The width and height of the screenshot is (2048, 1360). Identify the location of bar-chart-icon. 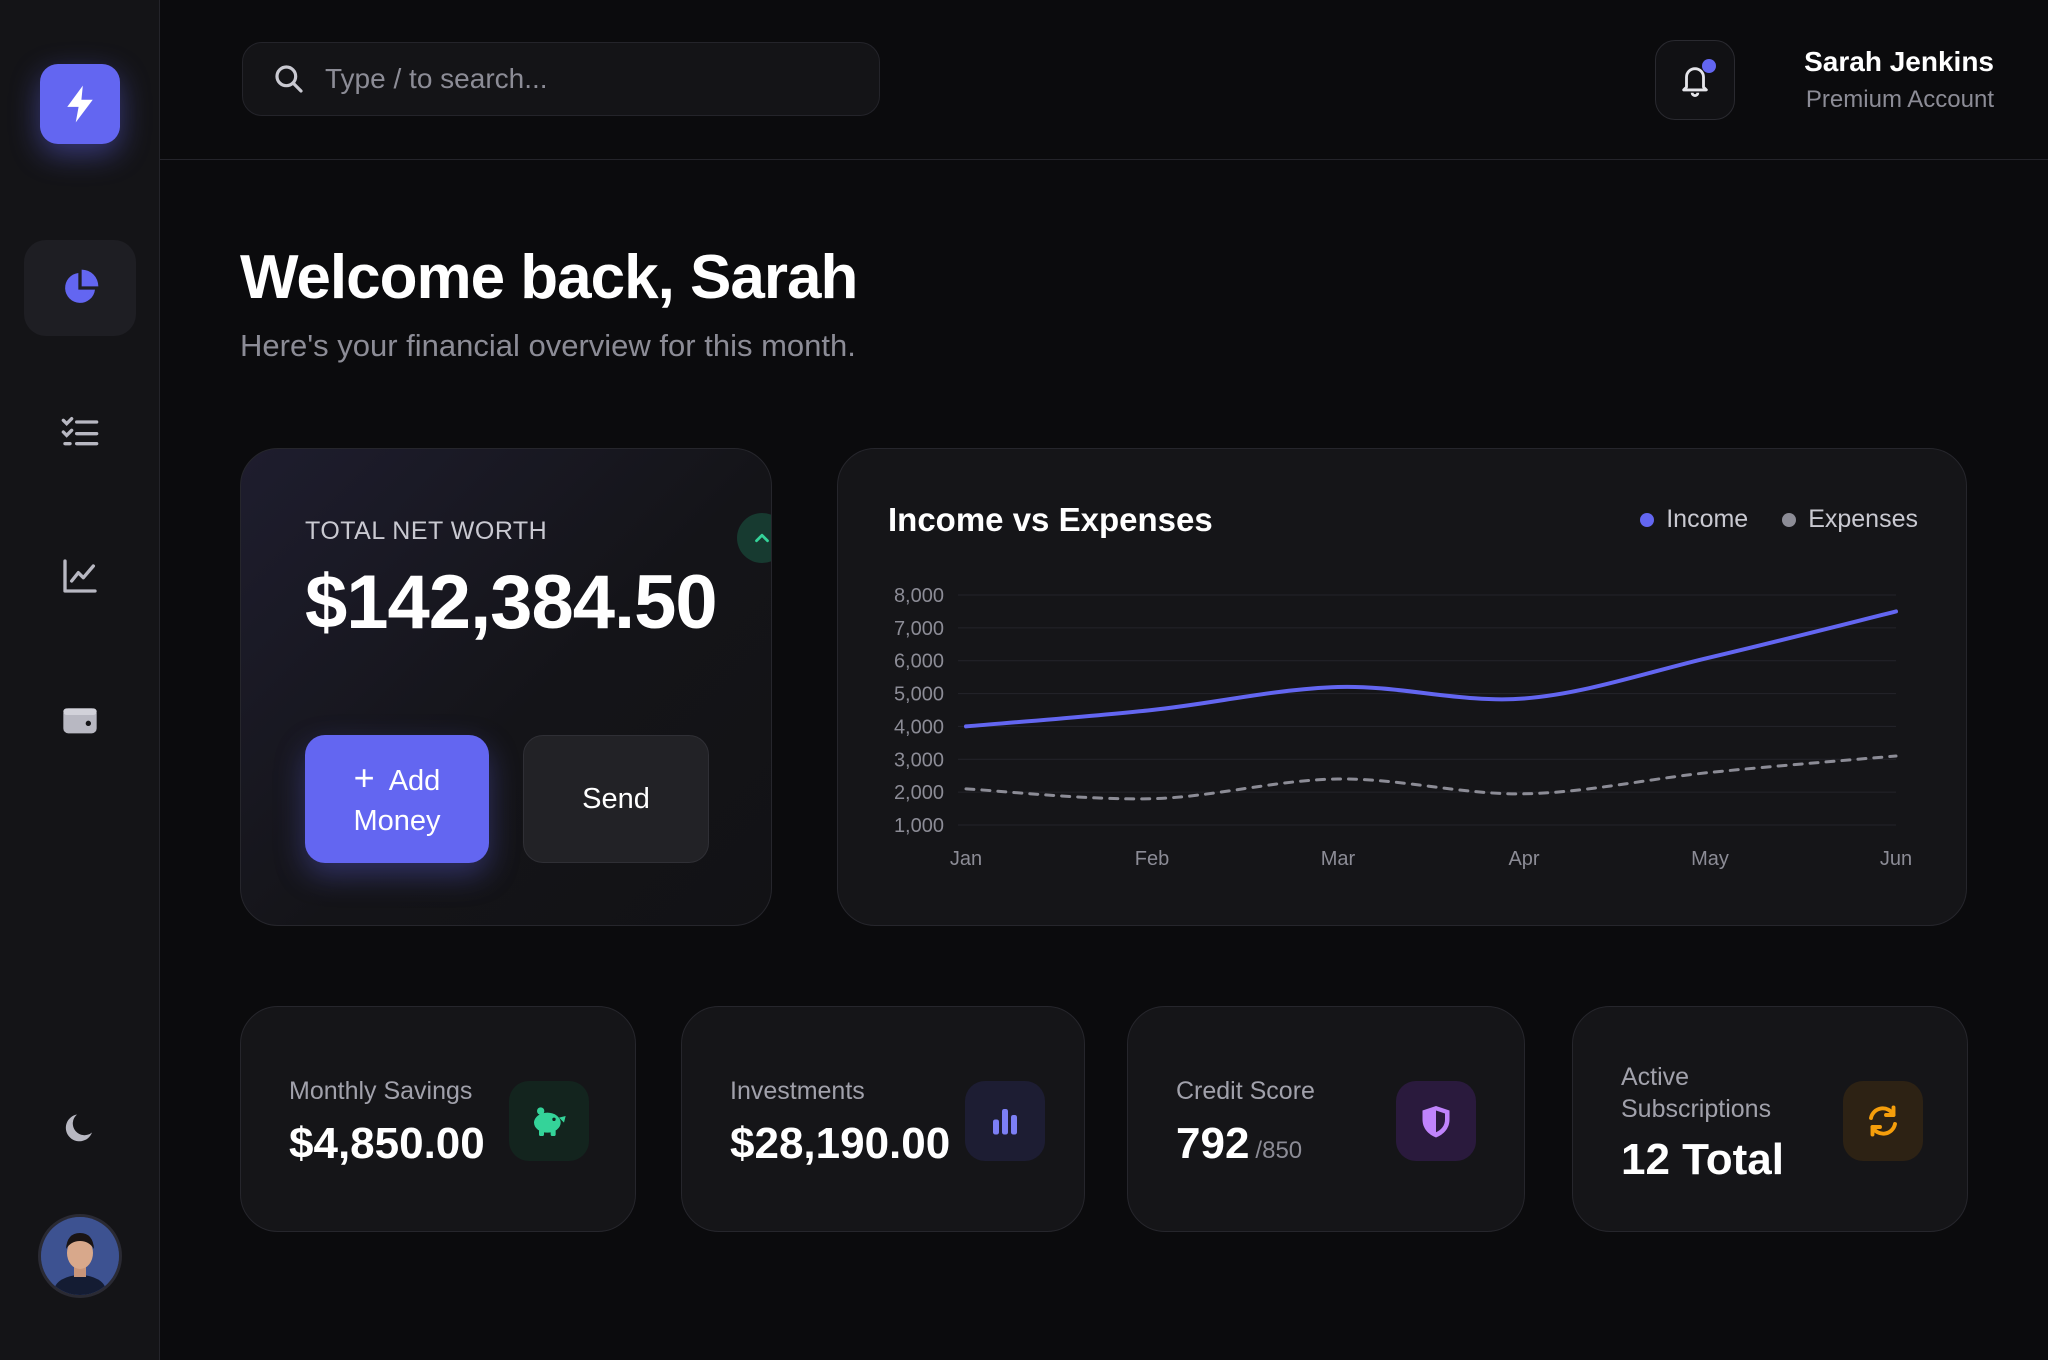
(1005, 1122).